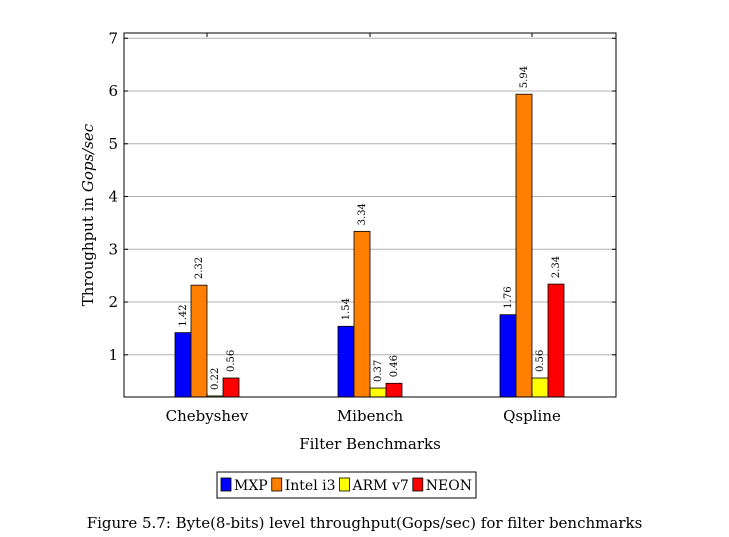 Image resolution: width=729 pixels, height=537 pixels. I want to click on category-label-mibench: Mibench, so click(370, 416).